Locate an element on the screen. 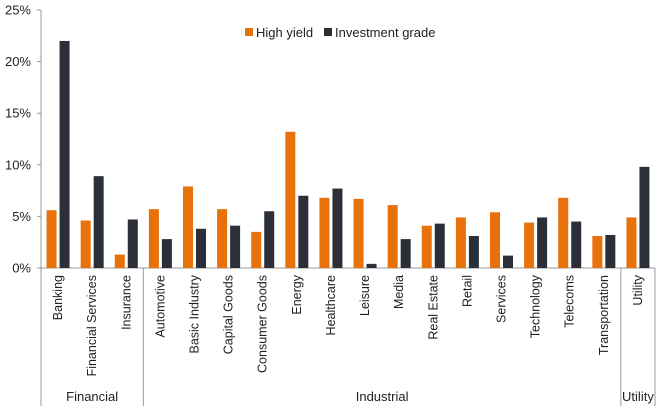 This screenshot has width=660, height=414. category-label: Telecoms is located at coordinates (570, 301).